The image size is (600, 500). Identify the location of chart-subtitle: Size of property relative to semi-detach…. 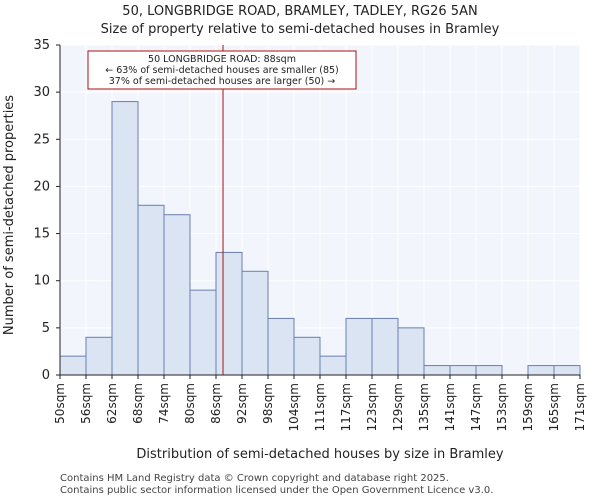
(300, 29).